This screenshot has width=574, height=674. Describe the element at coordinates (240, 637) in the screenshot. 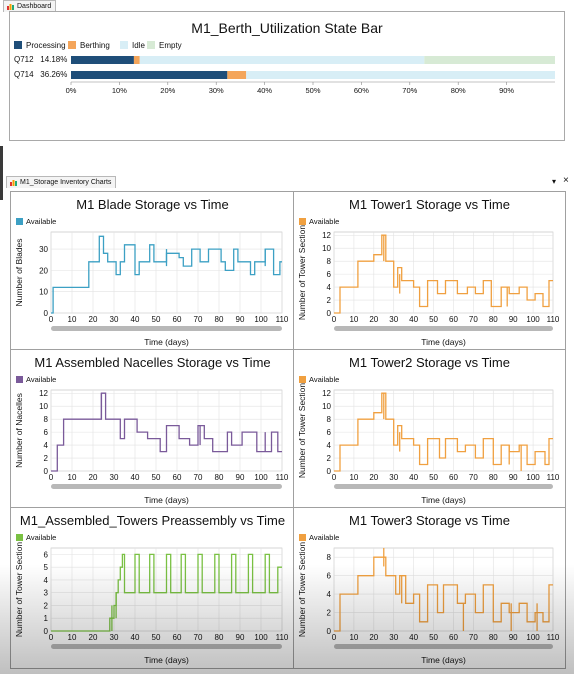

I see `x-tick-label: 90` at that location.